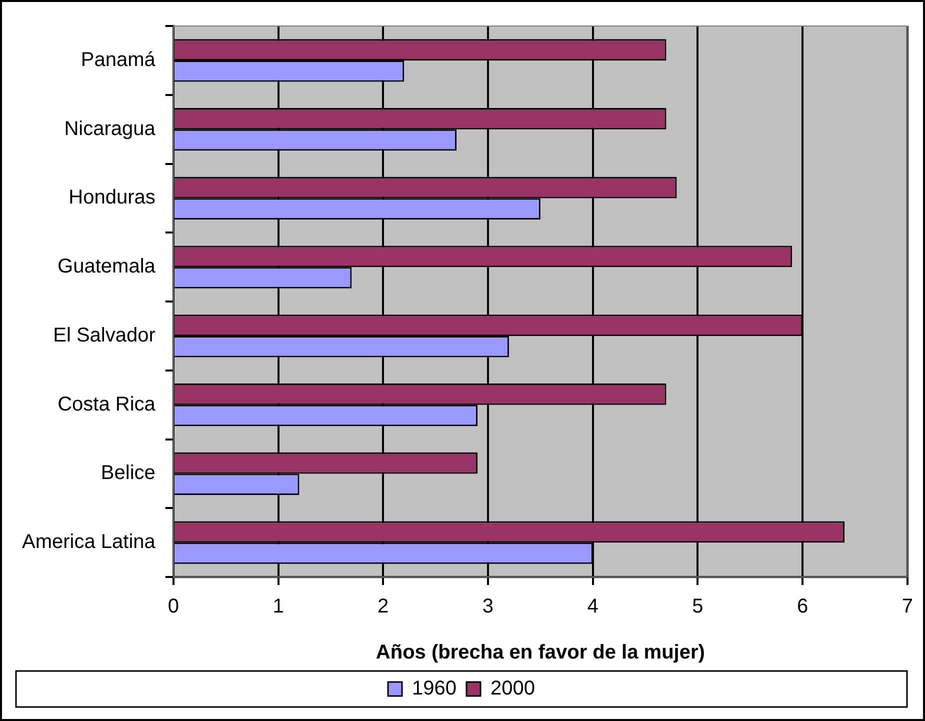 The image size is (925, 721). I want to click on y-tick-label: Belice, so click(128, 473).